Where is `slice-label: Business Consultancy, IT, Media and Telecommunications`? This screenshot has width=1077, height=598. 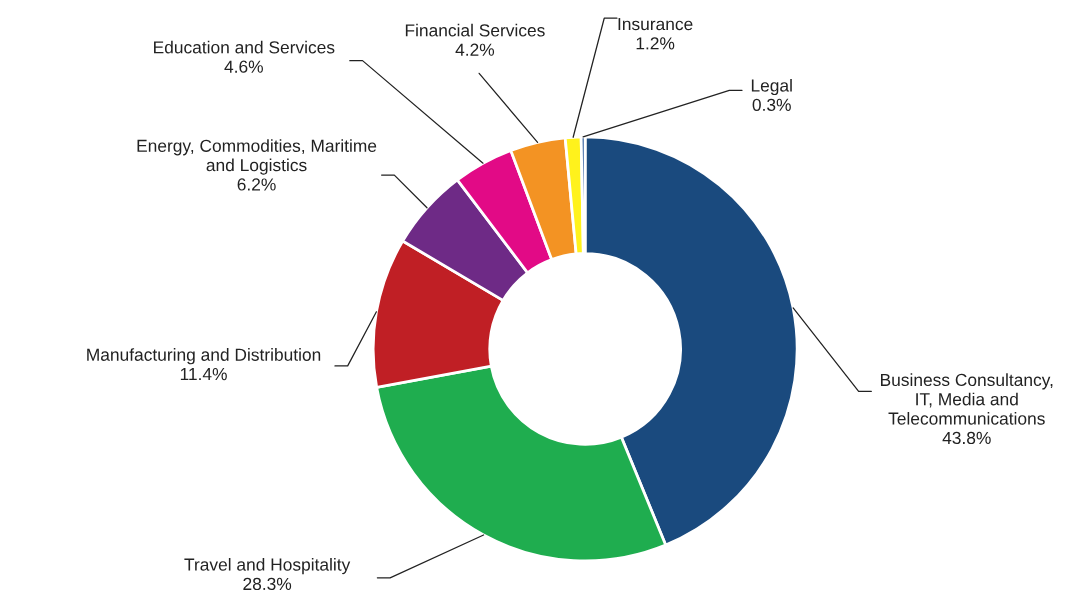 slice-label: Business Consultancy, IT, Media and Telecommunications is located at coordinates (967, 399).